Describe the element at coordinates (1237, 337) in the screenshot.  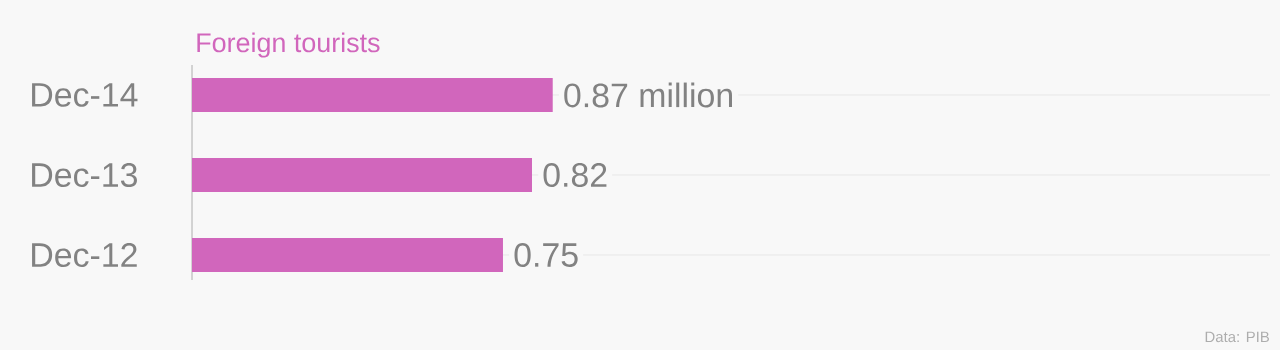
I see `text: Data: PIB` at that location.